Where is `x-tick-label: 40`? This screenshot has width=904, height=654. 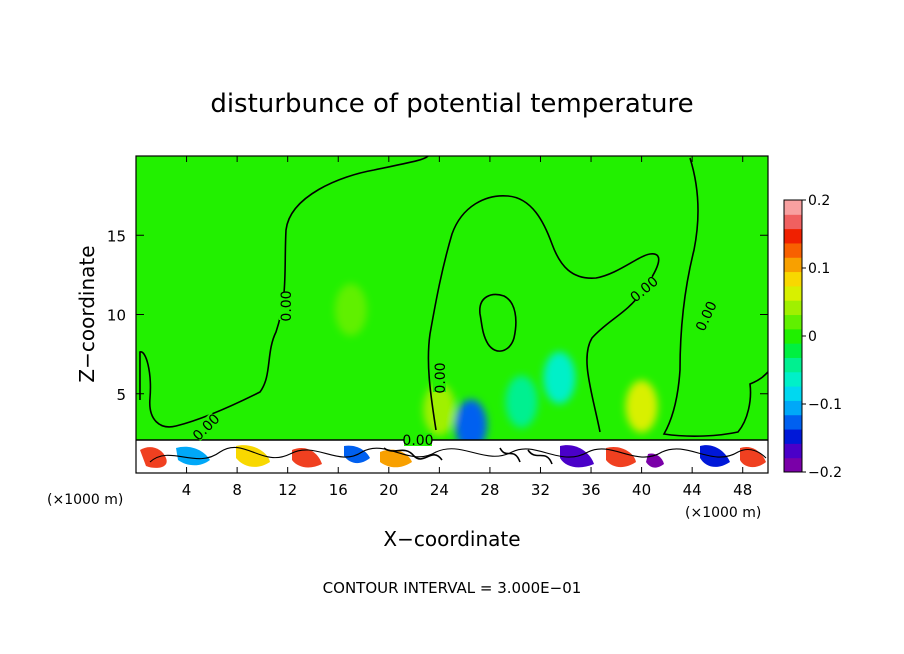 x-tick-label: 40 is located at coordinates (641, 490).